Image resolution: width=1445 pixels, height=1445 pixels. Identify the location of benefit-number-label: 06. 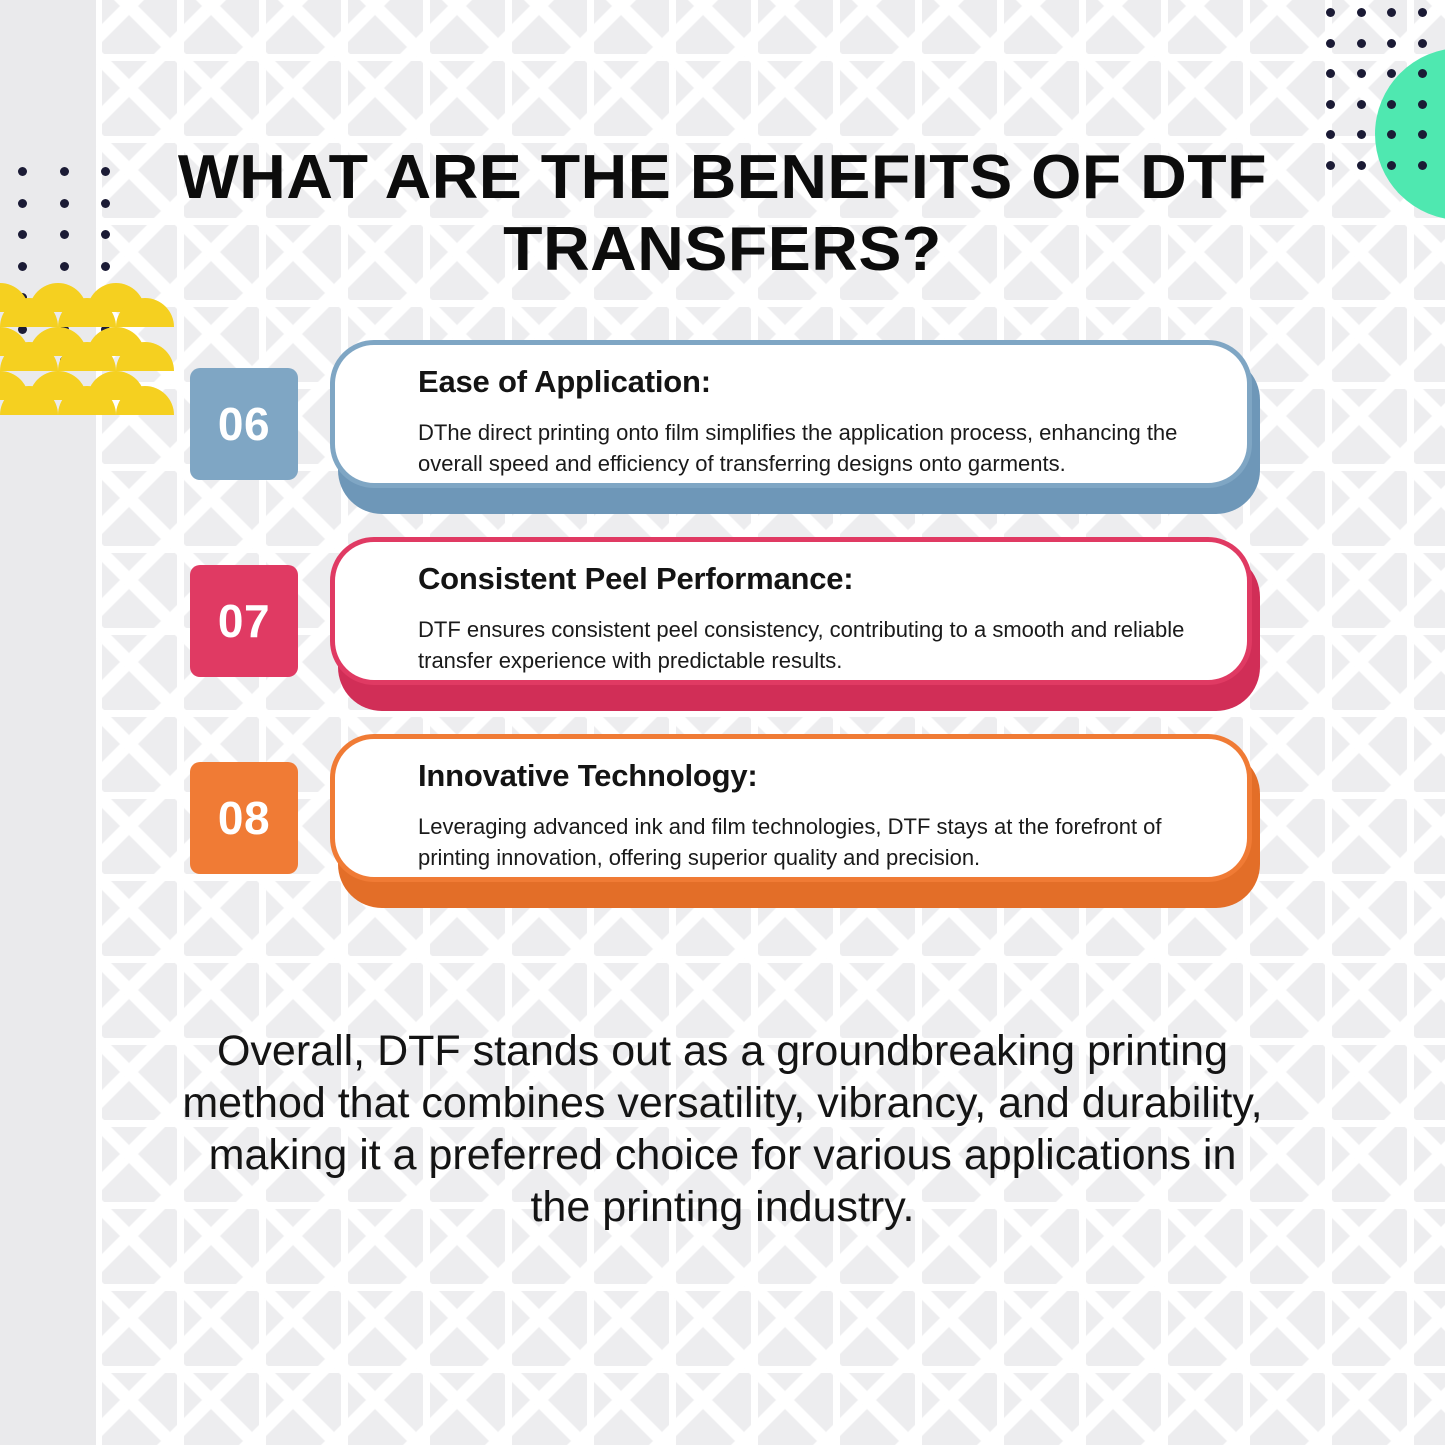
(244, 424).